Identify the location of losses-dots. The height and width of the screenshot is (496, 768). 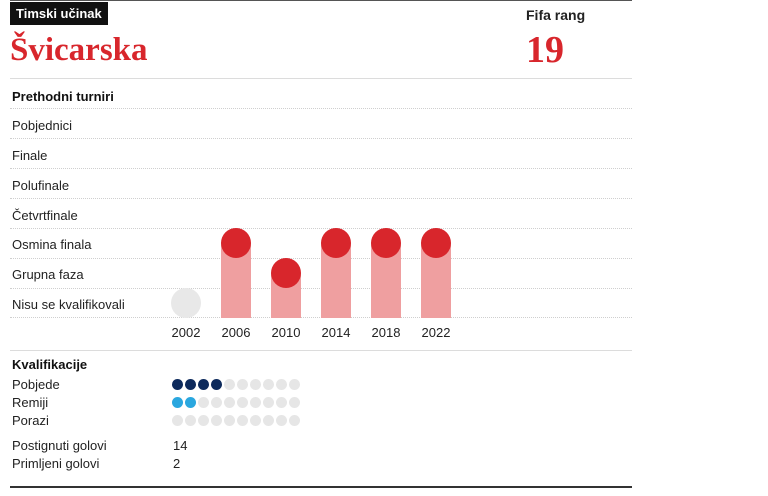
(236, 420).